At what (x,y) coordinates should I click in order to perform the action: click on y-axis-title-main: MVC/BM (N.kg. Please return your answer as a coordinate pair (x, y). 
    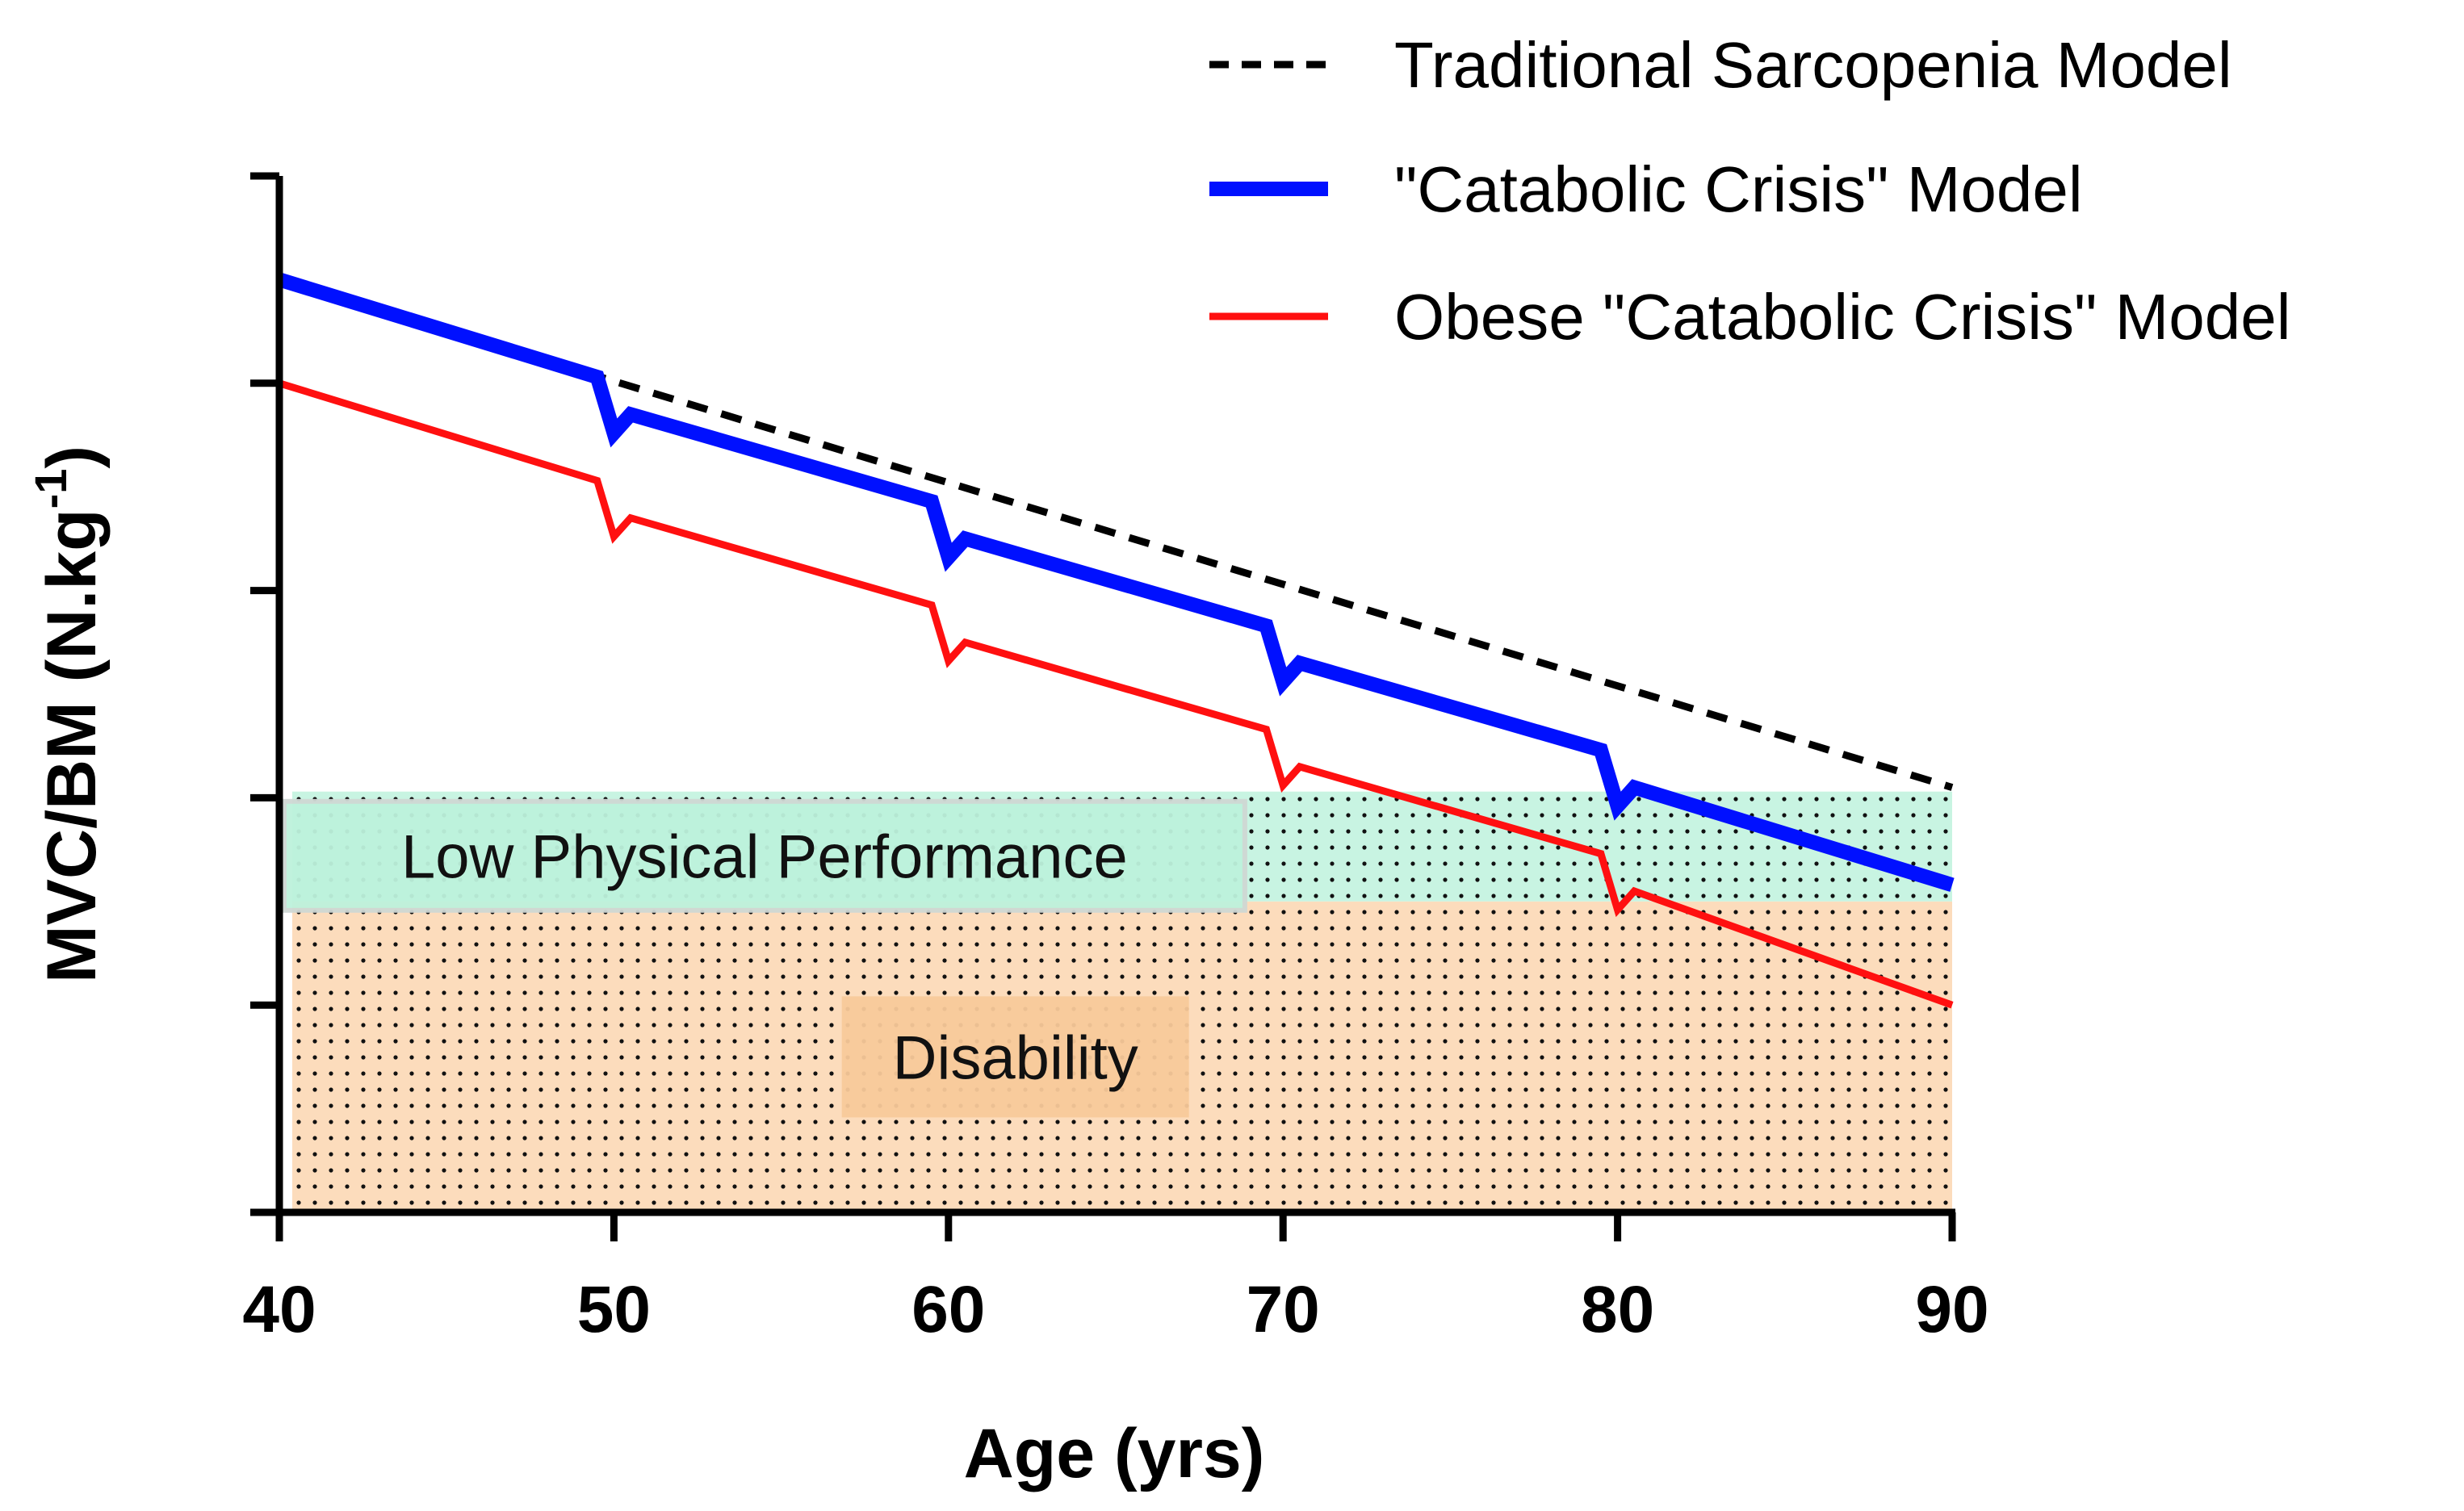
    Looking at the image, I should click on (72, 746).